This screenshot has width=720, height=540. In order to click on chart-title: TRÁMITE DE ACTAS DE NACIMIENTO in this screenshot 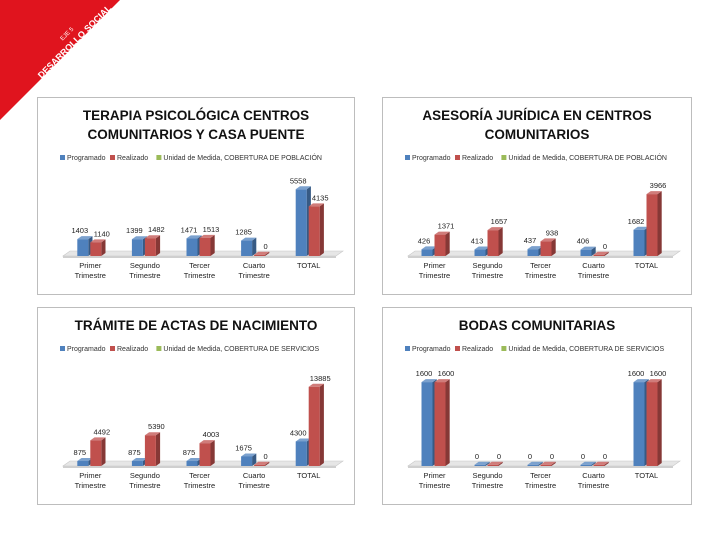, I will do `click(196, 325)`.